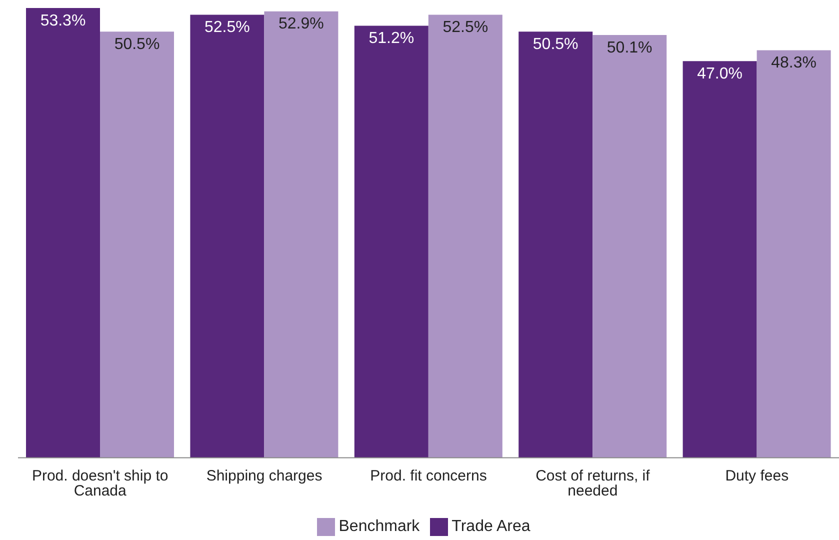 Image resolution: width=839 pixels, height=540 pixels. I want to click on data-label: 48.3%, so click(793, 63).